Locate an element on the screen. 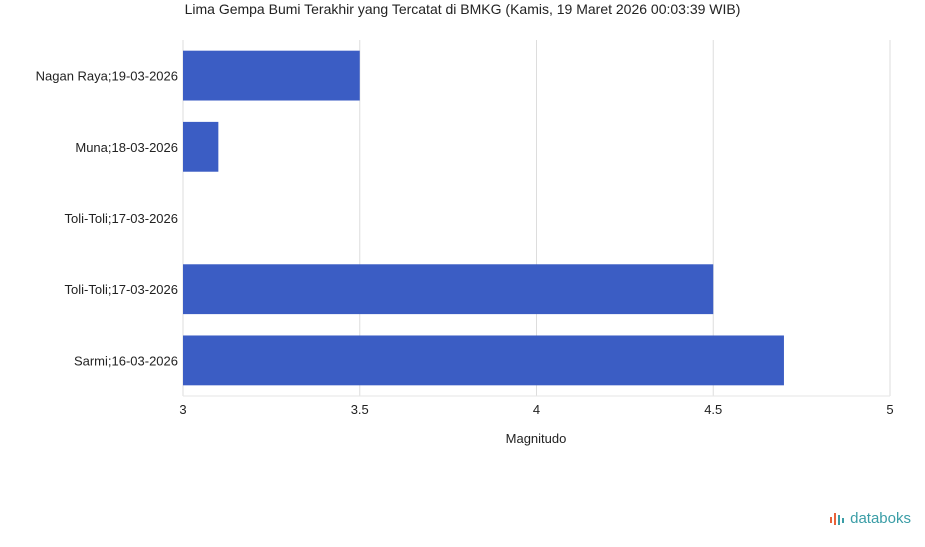  x-tick-label: 4 is located at coordinates (536, 409).